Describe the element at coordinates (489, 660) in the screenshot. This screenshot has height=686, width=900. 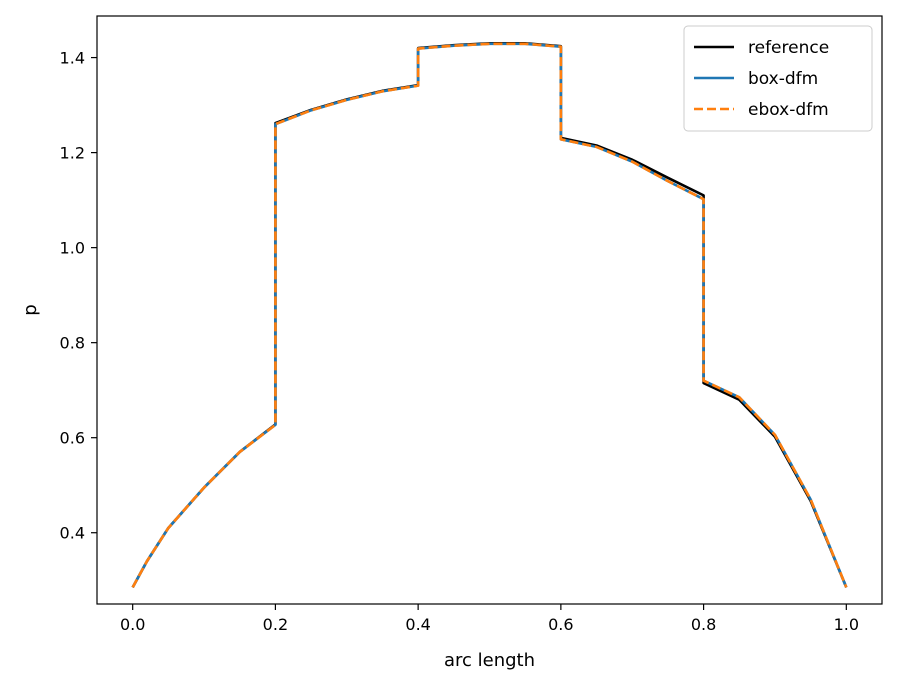
I see `x-axis-label: arc length` at that location.